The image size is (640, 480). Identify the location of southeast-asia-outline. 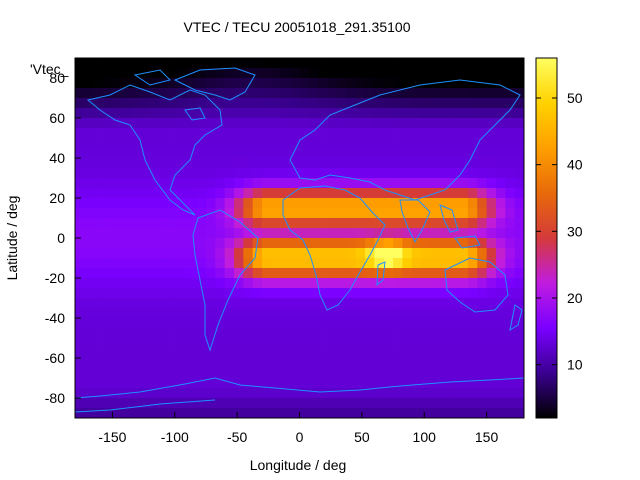
(460, 226).